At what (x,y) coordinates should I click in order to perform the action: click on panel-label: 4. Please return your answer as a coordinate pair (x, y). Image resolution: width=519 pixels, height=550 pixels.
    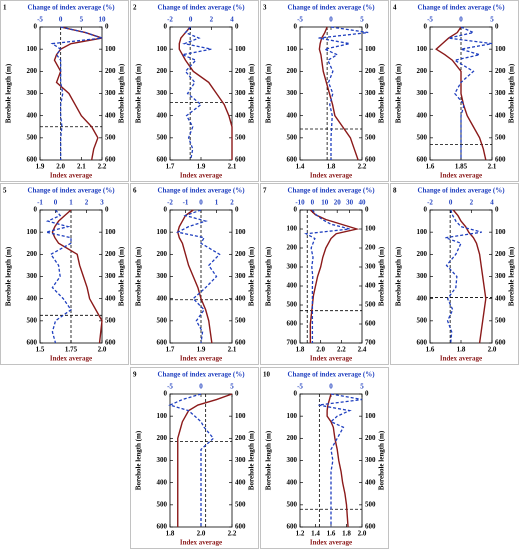
    Looking at the image, I should click on (395, 8).